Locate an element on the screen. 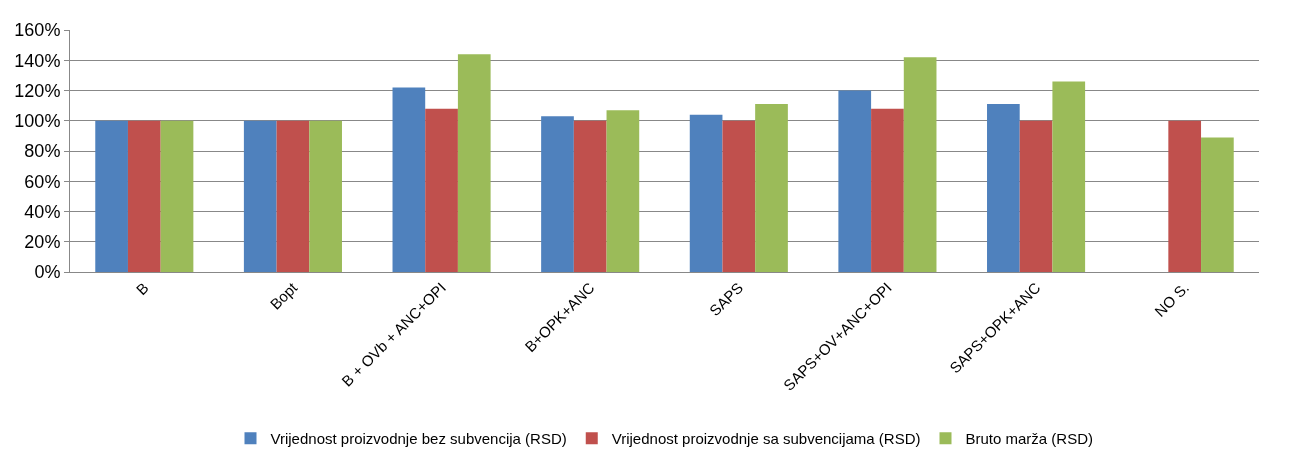 This screenshot has width=1299, height=467. y-tick-label: 100% is located at coordinates (37, 121).